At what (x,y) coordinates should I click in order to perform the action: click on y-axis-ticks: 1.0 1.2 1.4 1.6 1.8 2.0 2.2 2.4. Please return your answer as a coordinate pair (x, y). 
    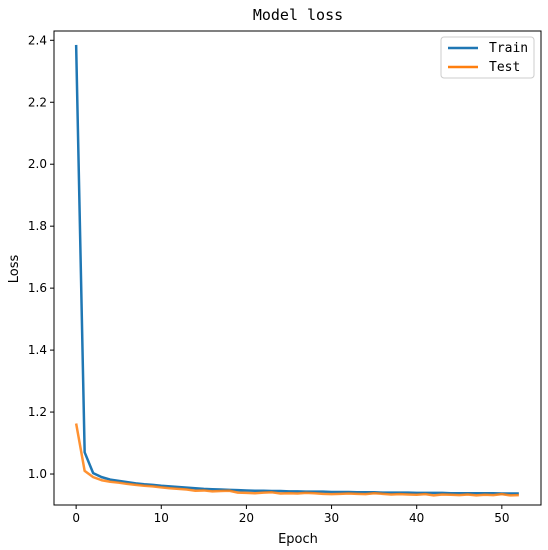
    Looking at the image, I should click on (41, 257).